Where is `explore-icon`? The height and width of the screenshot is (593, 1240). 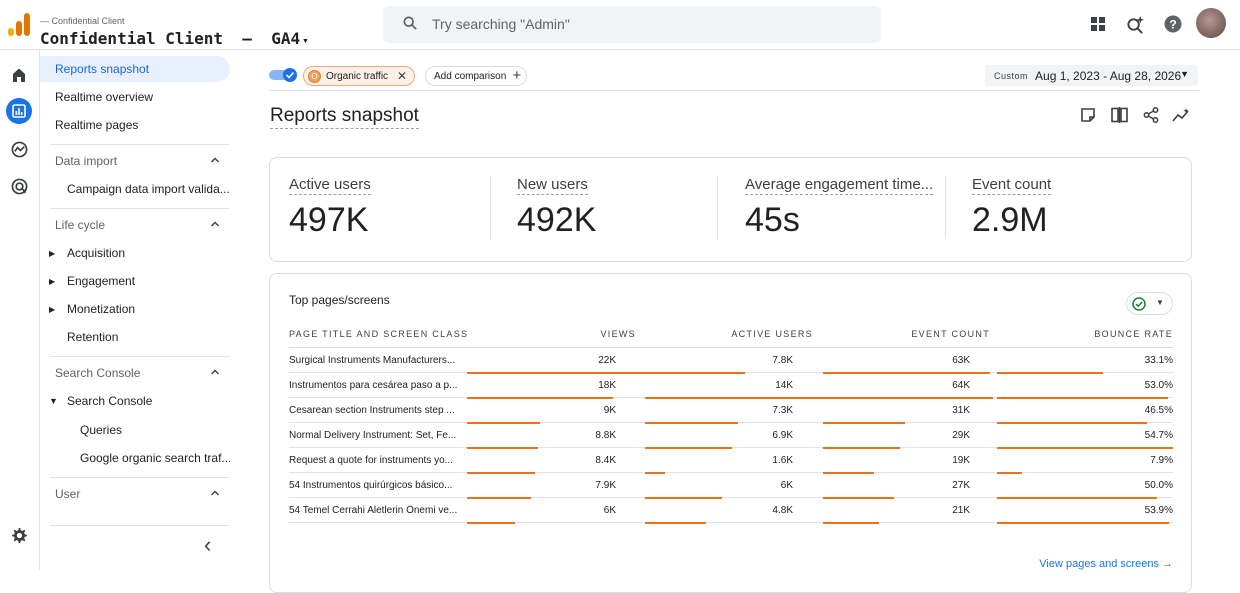
explore-icon is located at coordinates (19, 149).